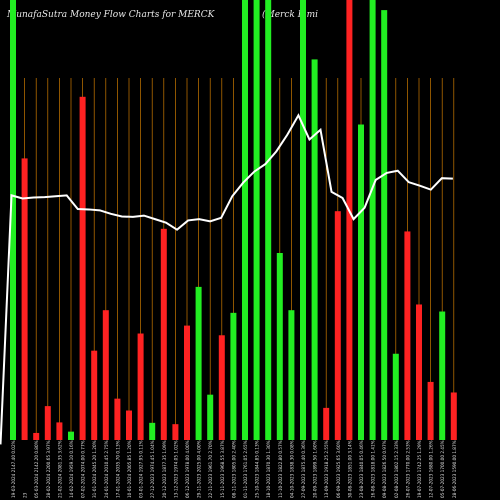 This screenshot has height=500, width=500. What do you see at coordinates (141, 469) in the screenshot?
I see `x-tick-label: 03-01-2024 1927.95 0.11%` at bounding box center [141, 469].